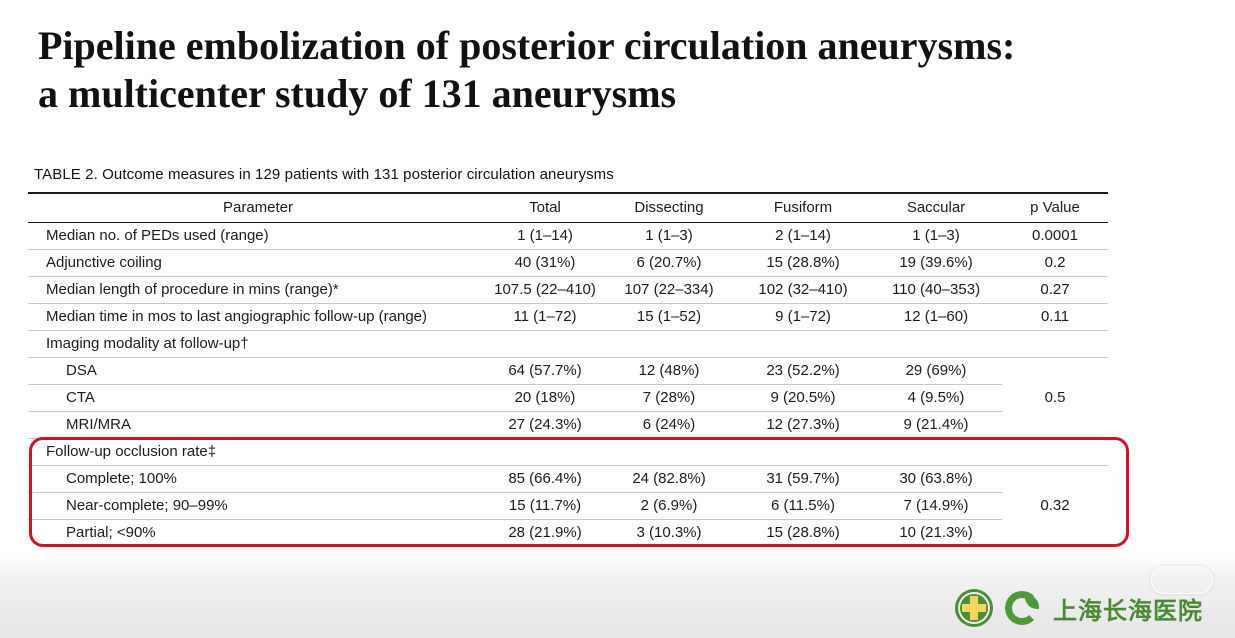 The image size is (1235, 638). What do you see at coordinates (258, 479) in the screenshot?
I see `row-label: Complete; 100%` at bounding box center [258, 479].